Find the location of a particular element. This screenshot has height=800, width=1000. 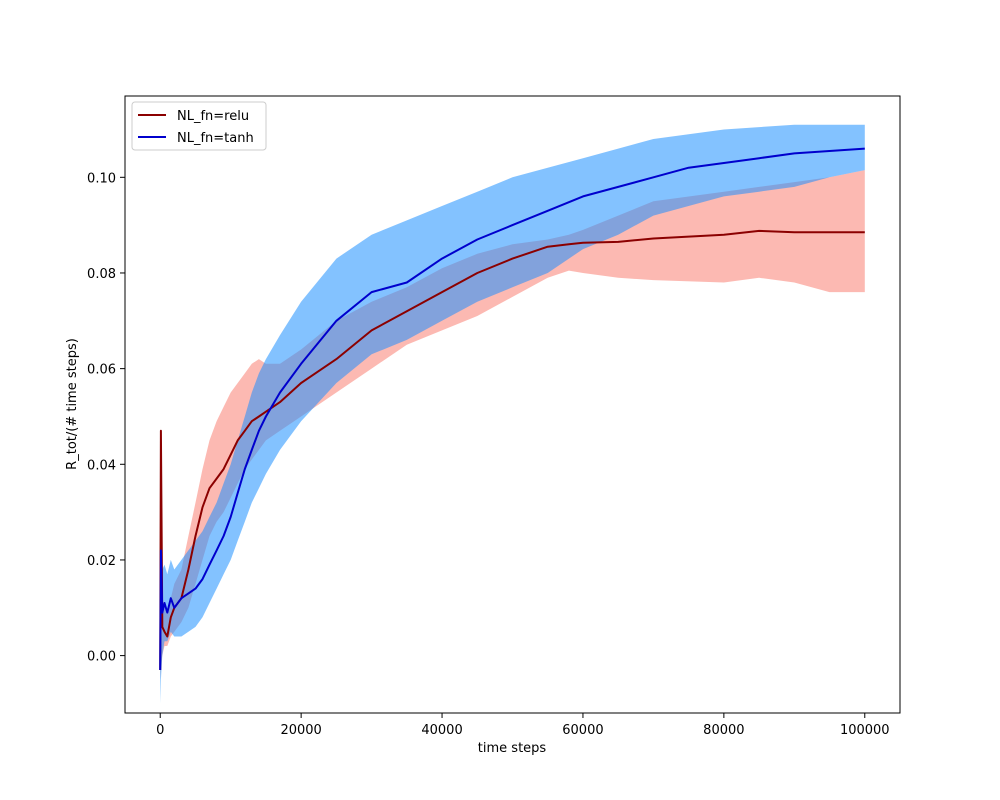

legend-label-relu: NL_fn=relu is located at coordinates (213, 116).